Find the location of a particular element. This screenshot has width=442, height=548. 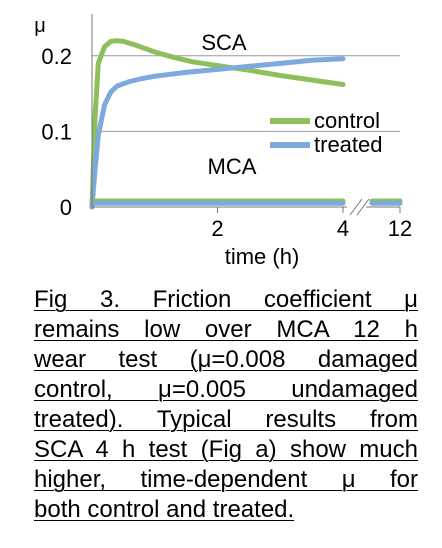

caption-line: both control and treated. is located at coordinates (164, 509).